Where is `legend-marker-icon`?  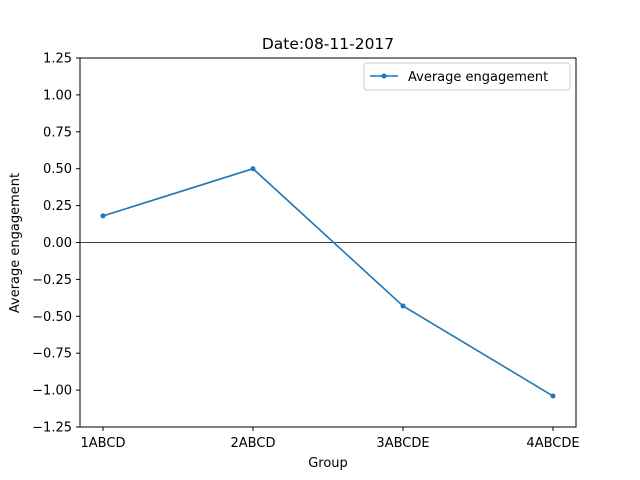
legend-marker-icon is located at coordinates (384, 76).